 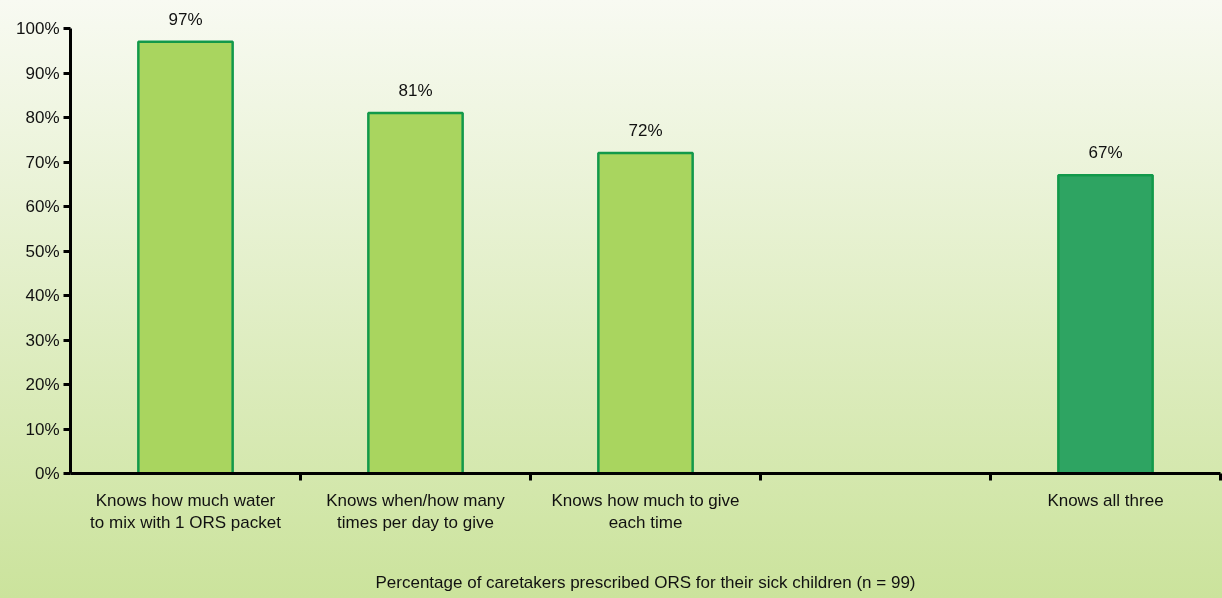 What do you see at coordinates (1105, 153) in the screenshot?
I see `data-label: 67%` at bounding box center [1105, 153].